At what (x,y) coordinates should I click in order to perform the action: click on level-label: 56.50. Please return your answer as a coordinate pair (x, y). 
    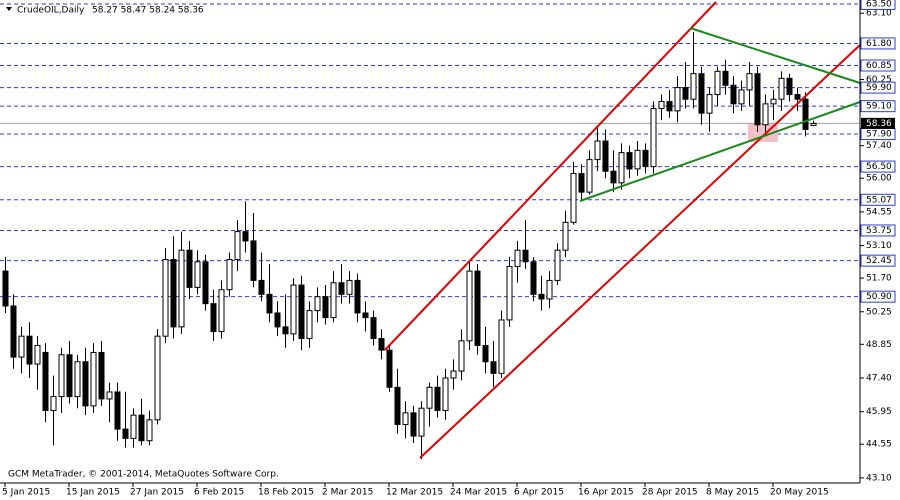
    Looking at the image, I should click on (879, 167).